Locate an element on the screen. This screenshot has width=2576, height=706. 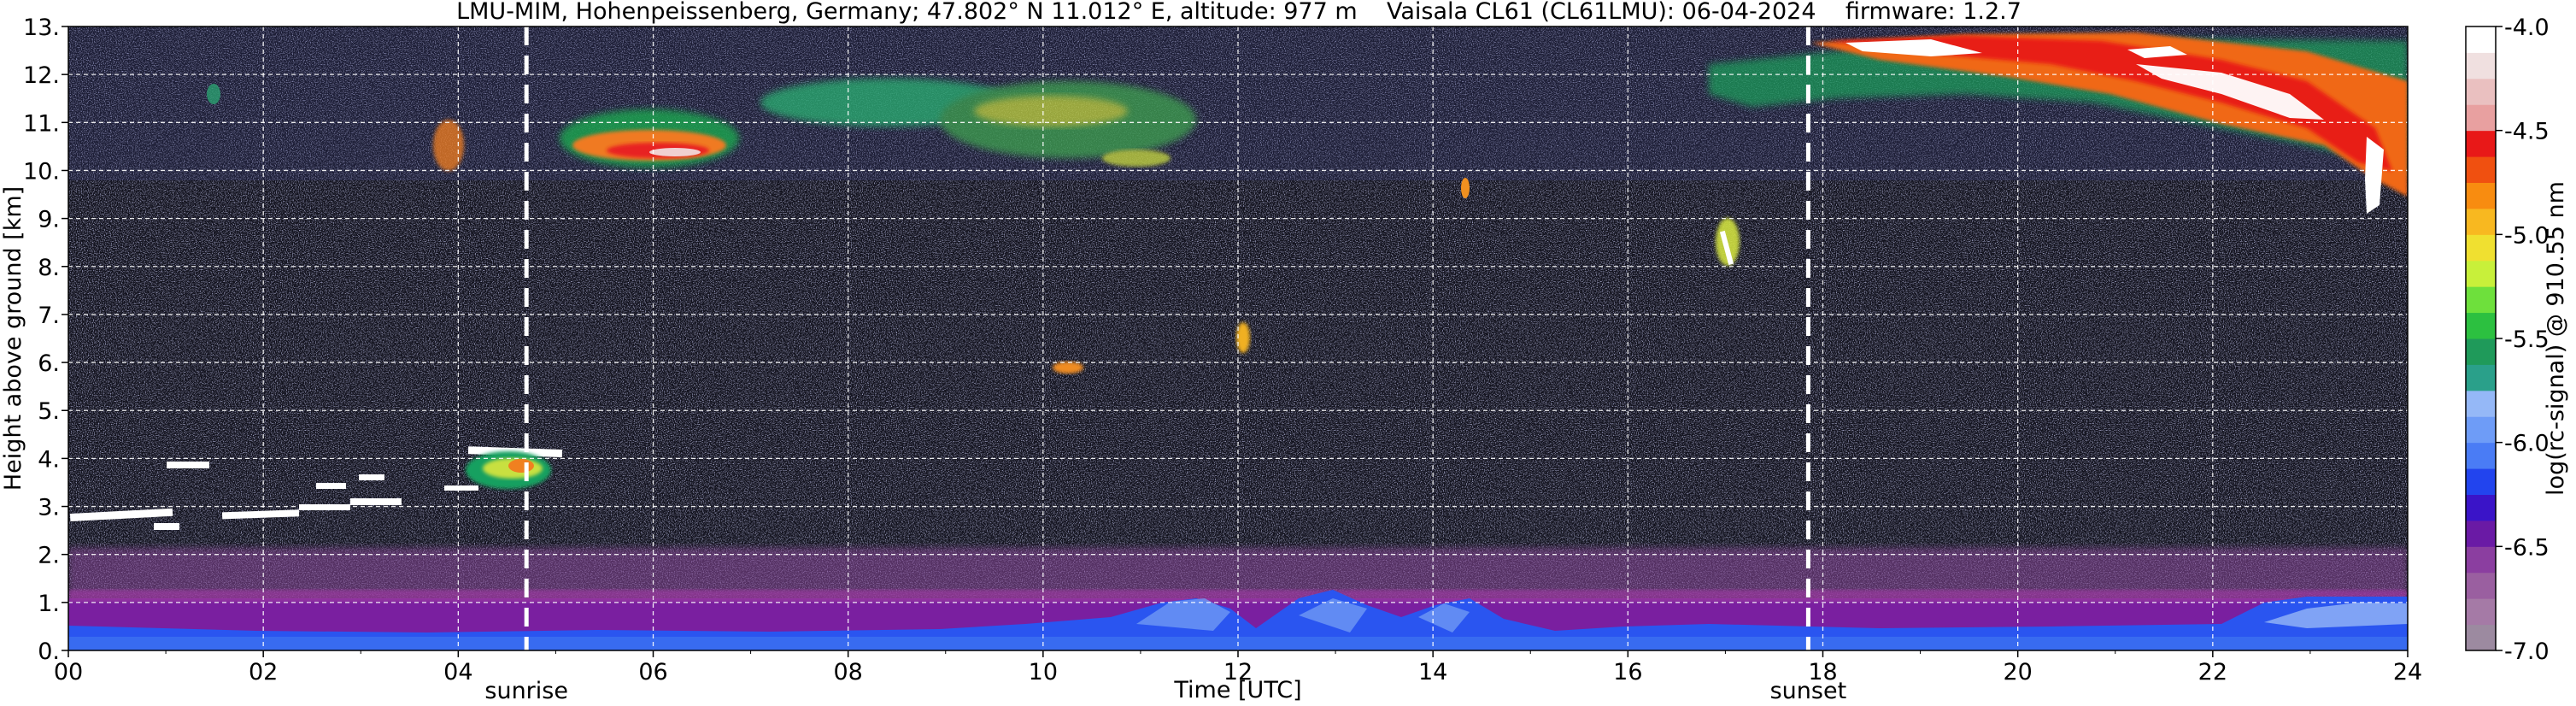
x-tick-label: 18 is located at coordinates (1822, 672).